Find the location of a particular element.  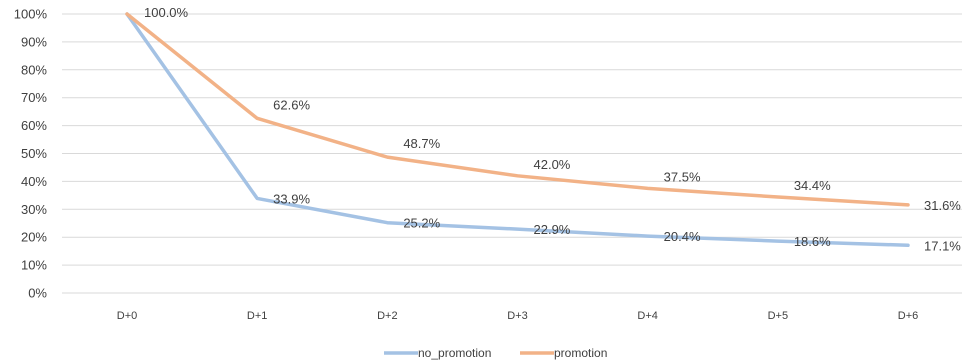

no-promotion-data-label: 20.4% is located at coordinates (682, 236).